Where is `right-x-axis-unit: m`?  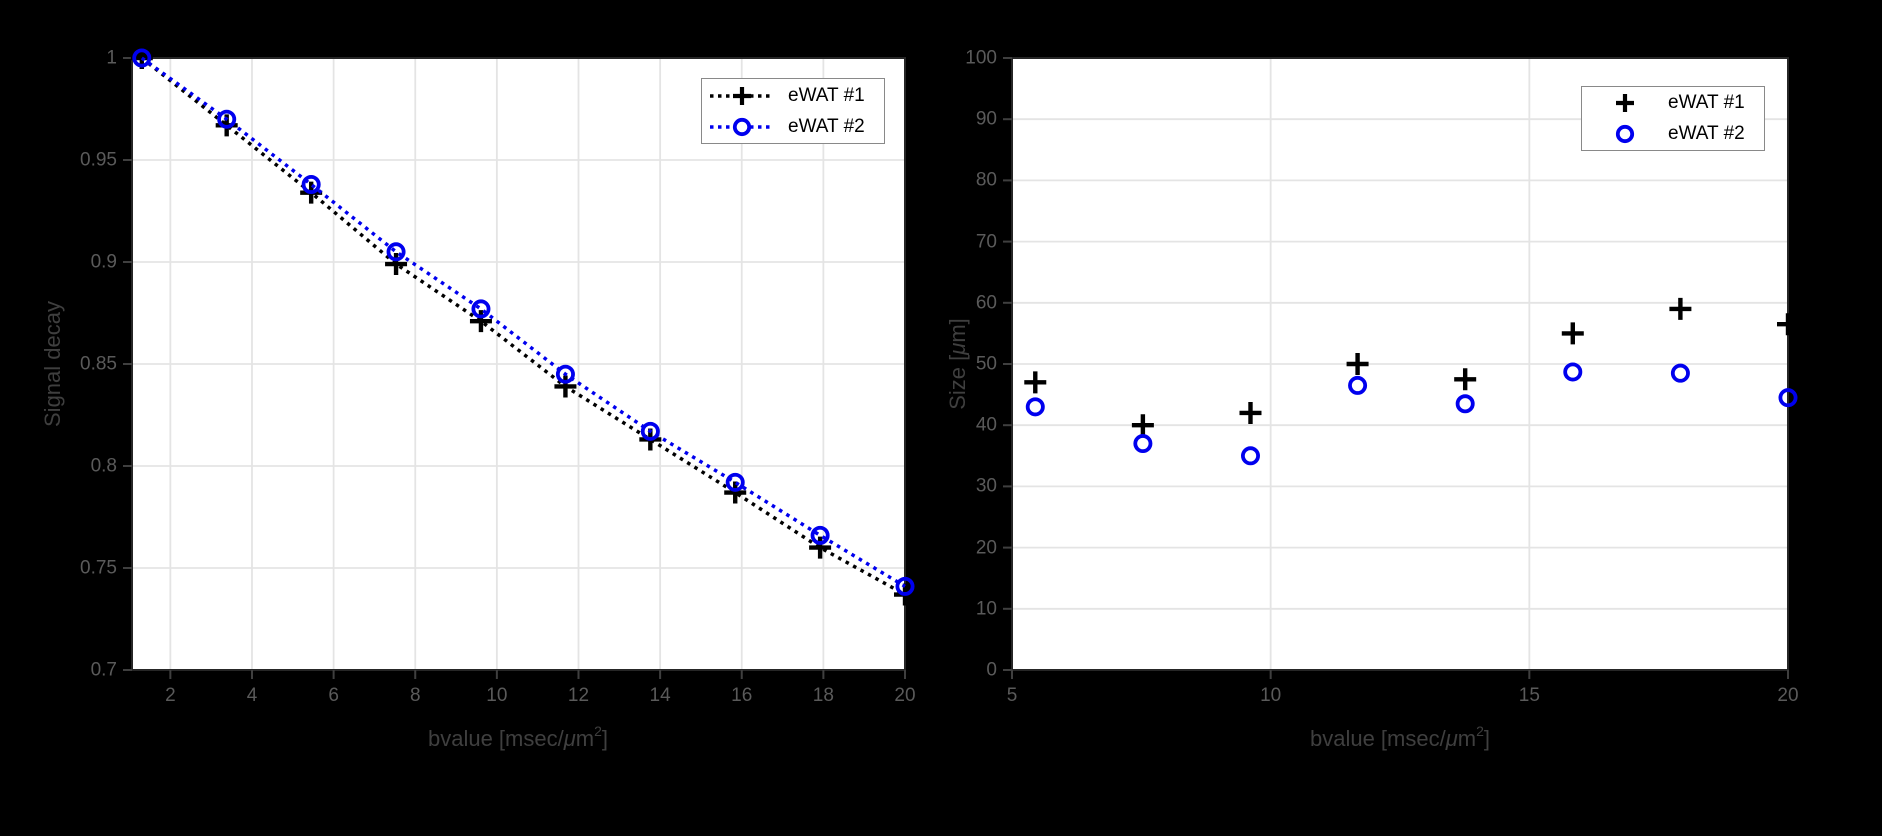
right-x-axis-unit: m is located at coordinates (1467, 738).